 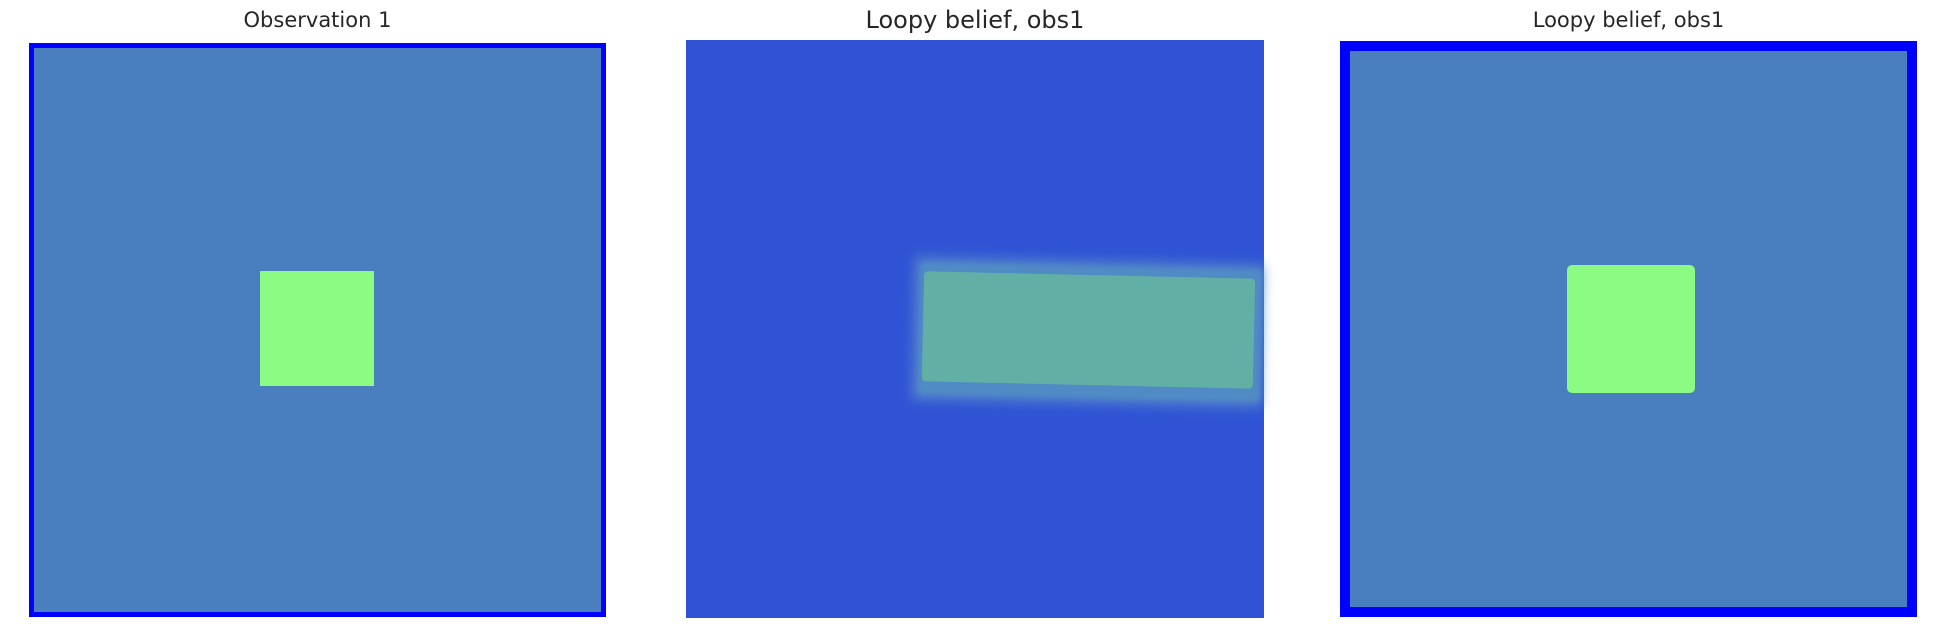 I want to click on belief-square, so click(x=1631, y=329).